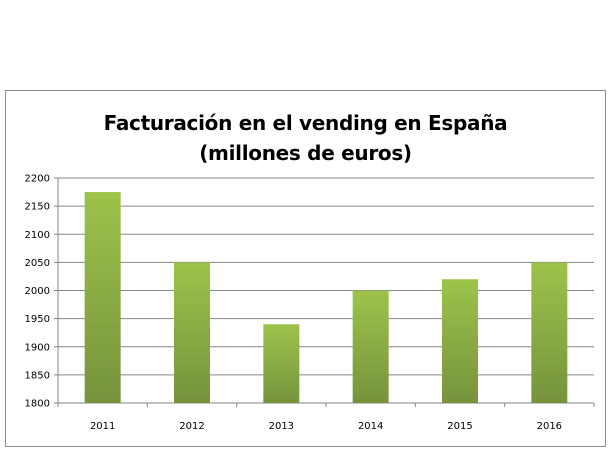  What do you see at coordinates (549, 332) in the screenshot?
I see `bar-2016` at bounding box center [549, 332].